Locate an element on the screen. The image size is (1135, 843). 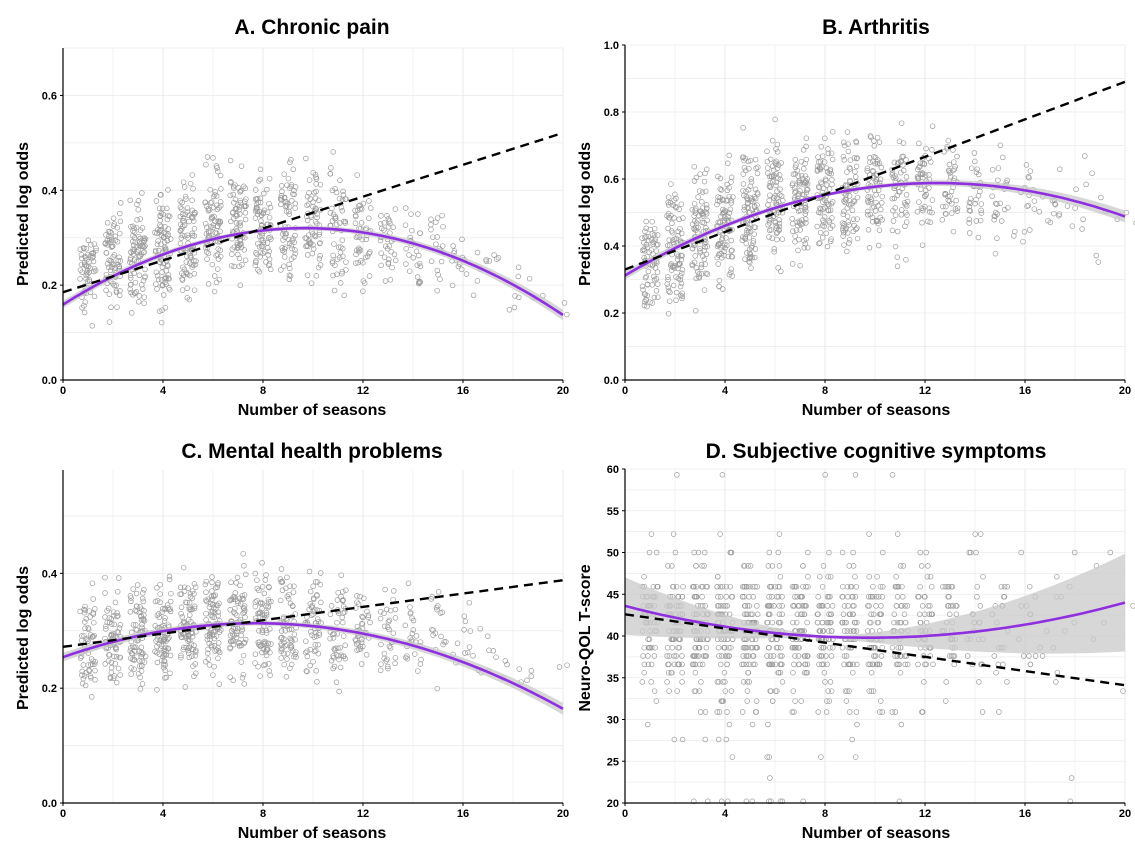
x-tick-label: 20 is located at coordinates (1125, 814).